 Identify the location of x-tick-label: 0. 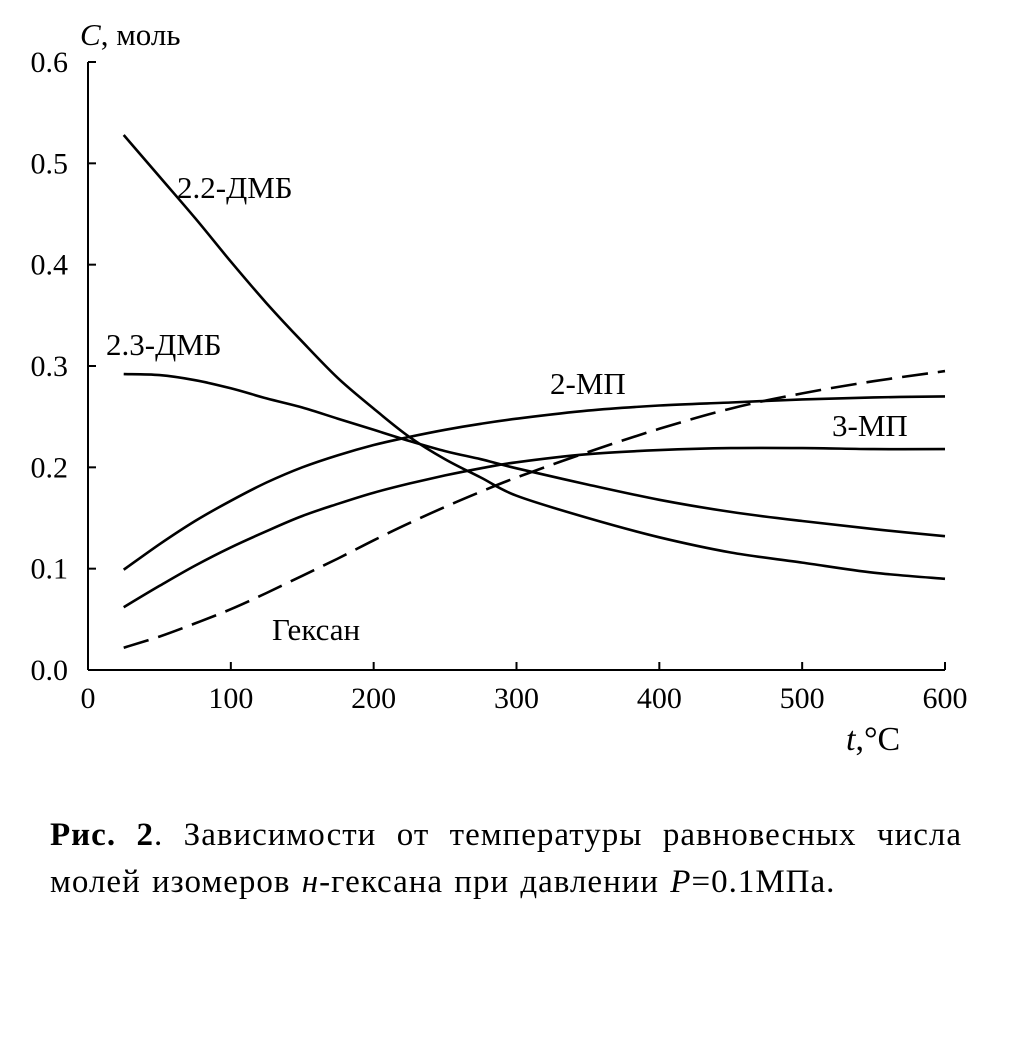
(88, 698).